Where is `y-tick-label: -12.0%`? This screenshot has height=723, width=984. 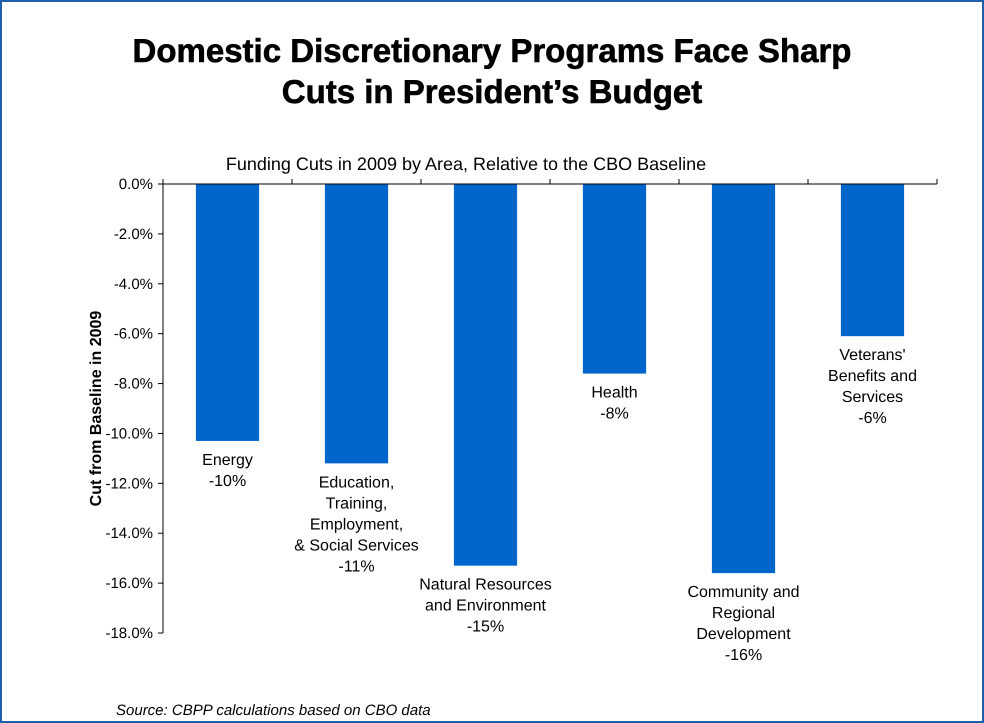 y-tick-label: -12.0% is located at coordinates (129, 483).